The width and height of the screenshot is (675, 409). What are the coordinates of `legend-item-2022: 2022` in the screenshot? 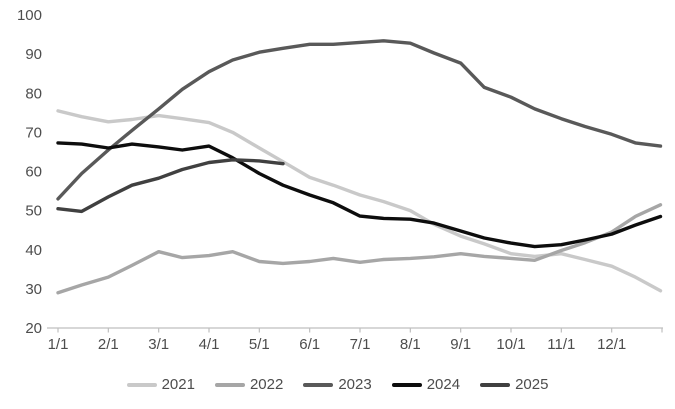 It's located at (249, 384).